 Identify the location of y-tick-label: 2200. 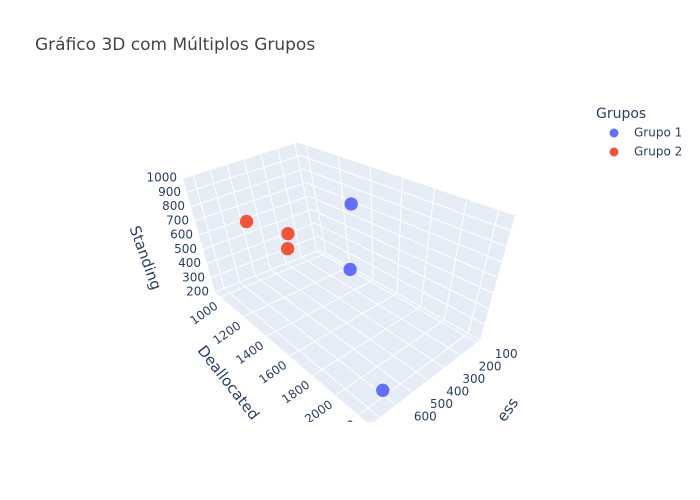
(341, 431).